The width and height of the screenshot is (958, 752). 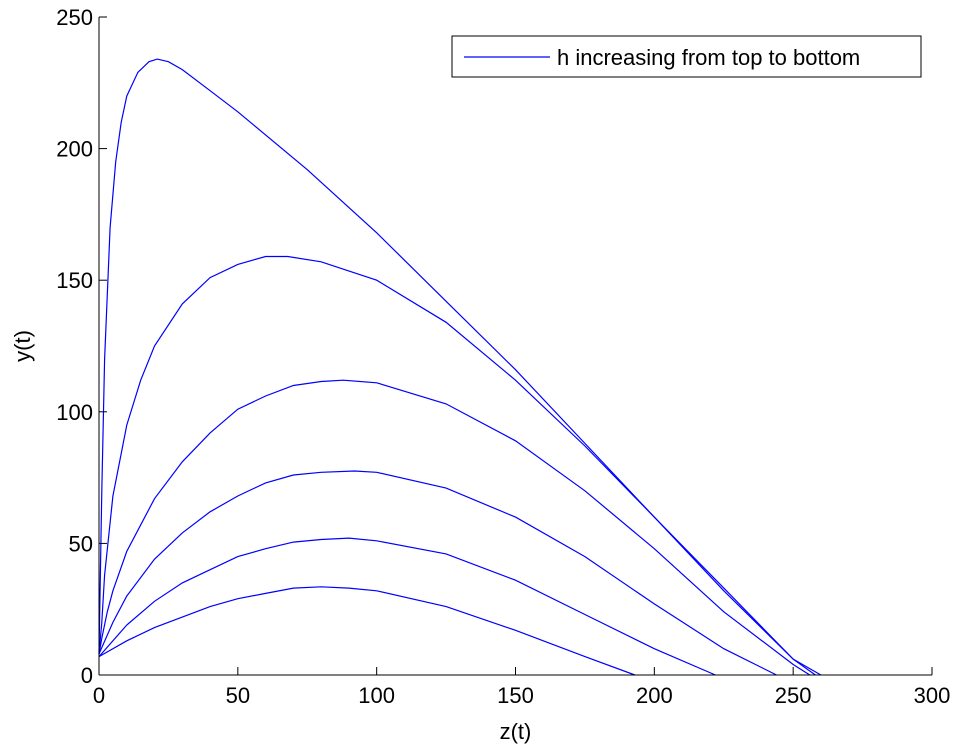 What do you see at coordinates (81, 543) in the screenshot?
I see `y-tick-label: 50` at bounding box center [81, 543].